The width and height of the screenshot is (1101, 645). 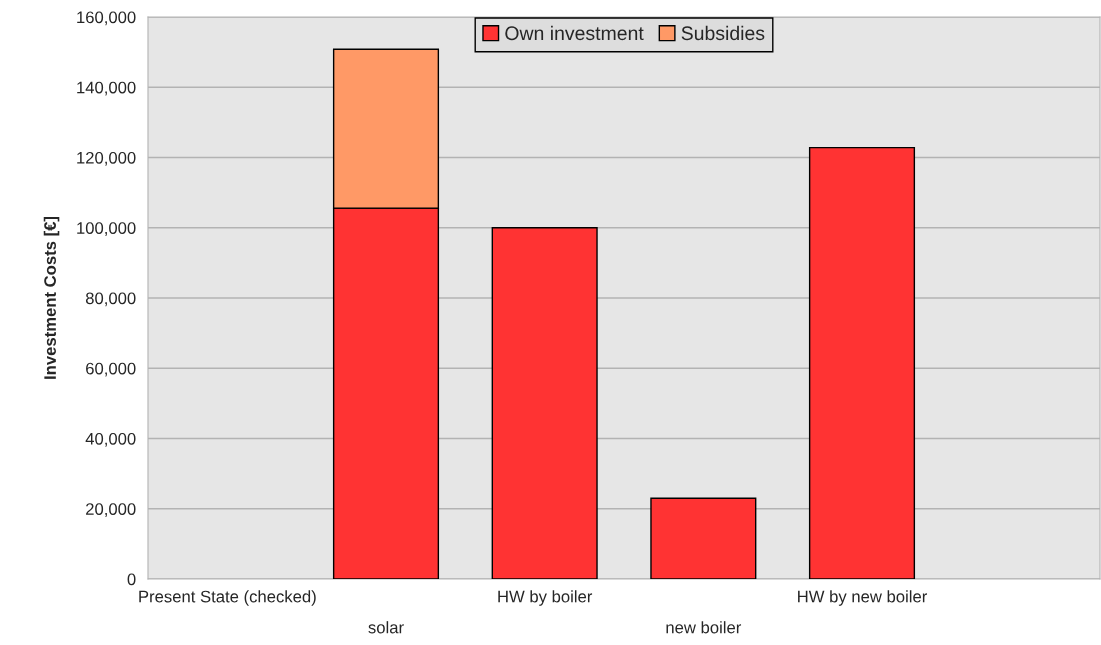 What do you see at coordinates (863, 598) in the screenshot?
I see `x-tick-label: HW by new boiler` at bounding box center [863, 598].